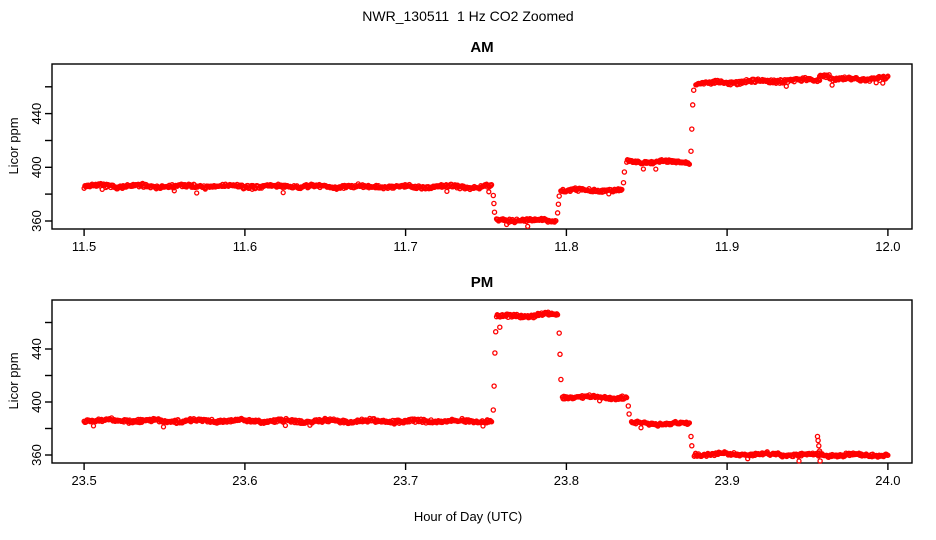  What do you see at coordinates (245, 246) in the screenshot?
I see `x-tick-label: 11.6` at bounding box center [245, 246].